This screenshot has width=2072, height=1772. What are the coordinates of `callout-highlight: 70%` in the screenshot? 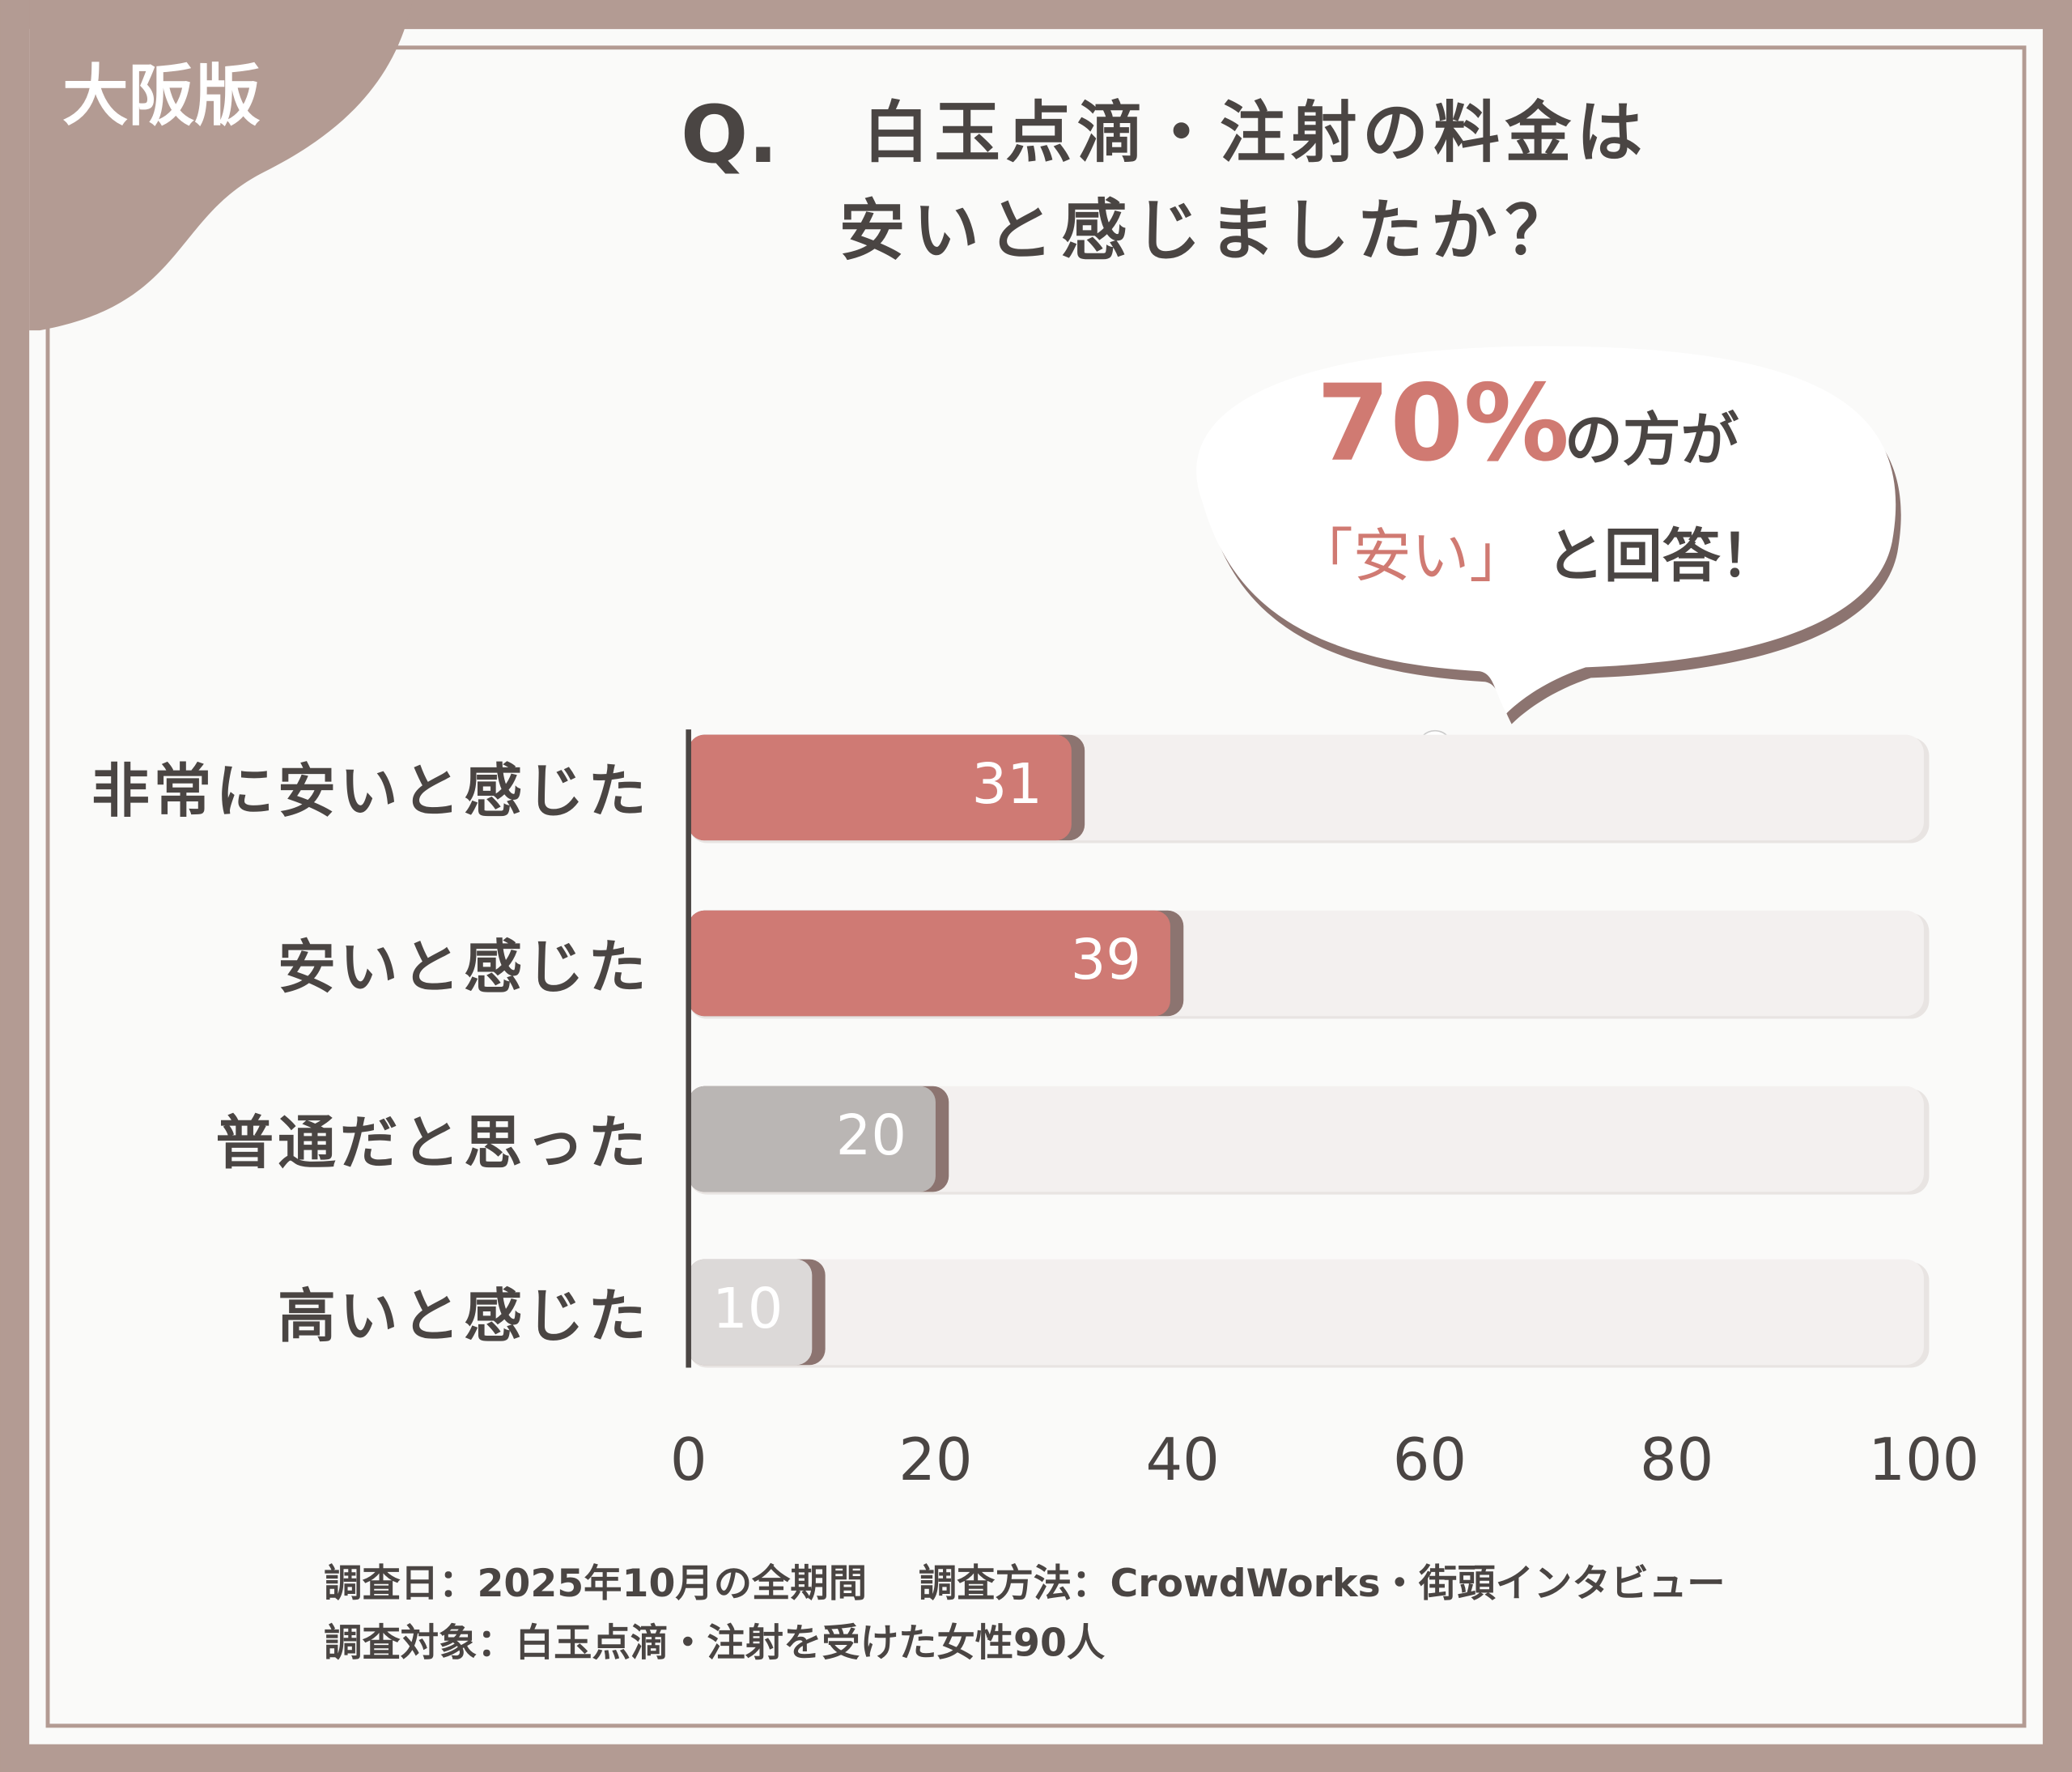 It's located at (1442, 424).